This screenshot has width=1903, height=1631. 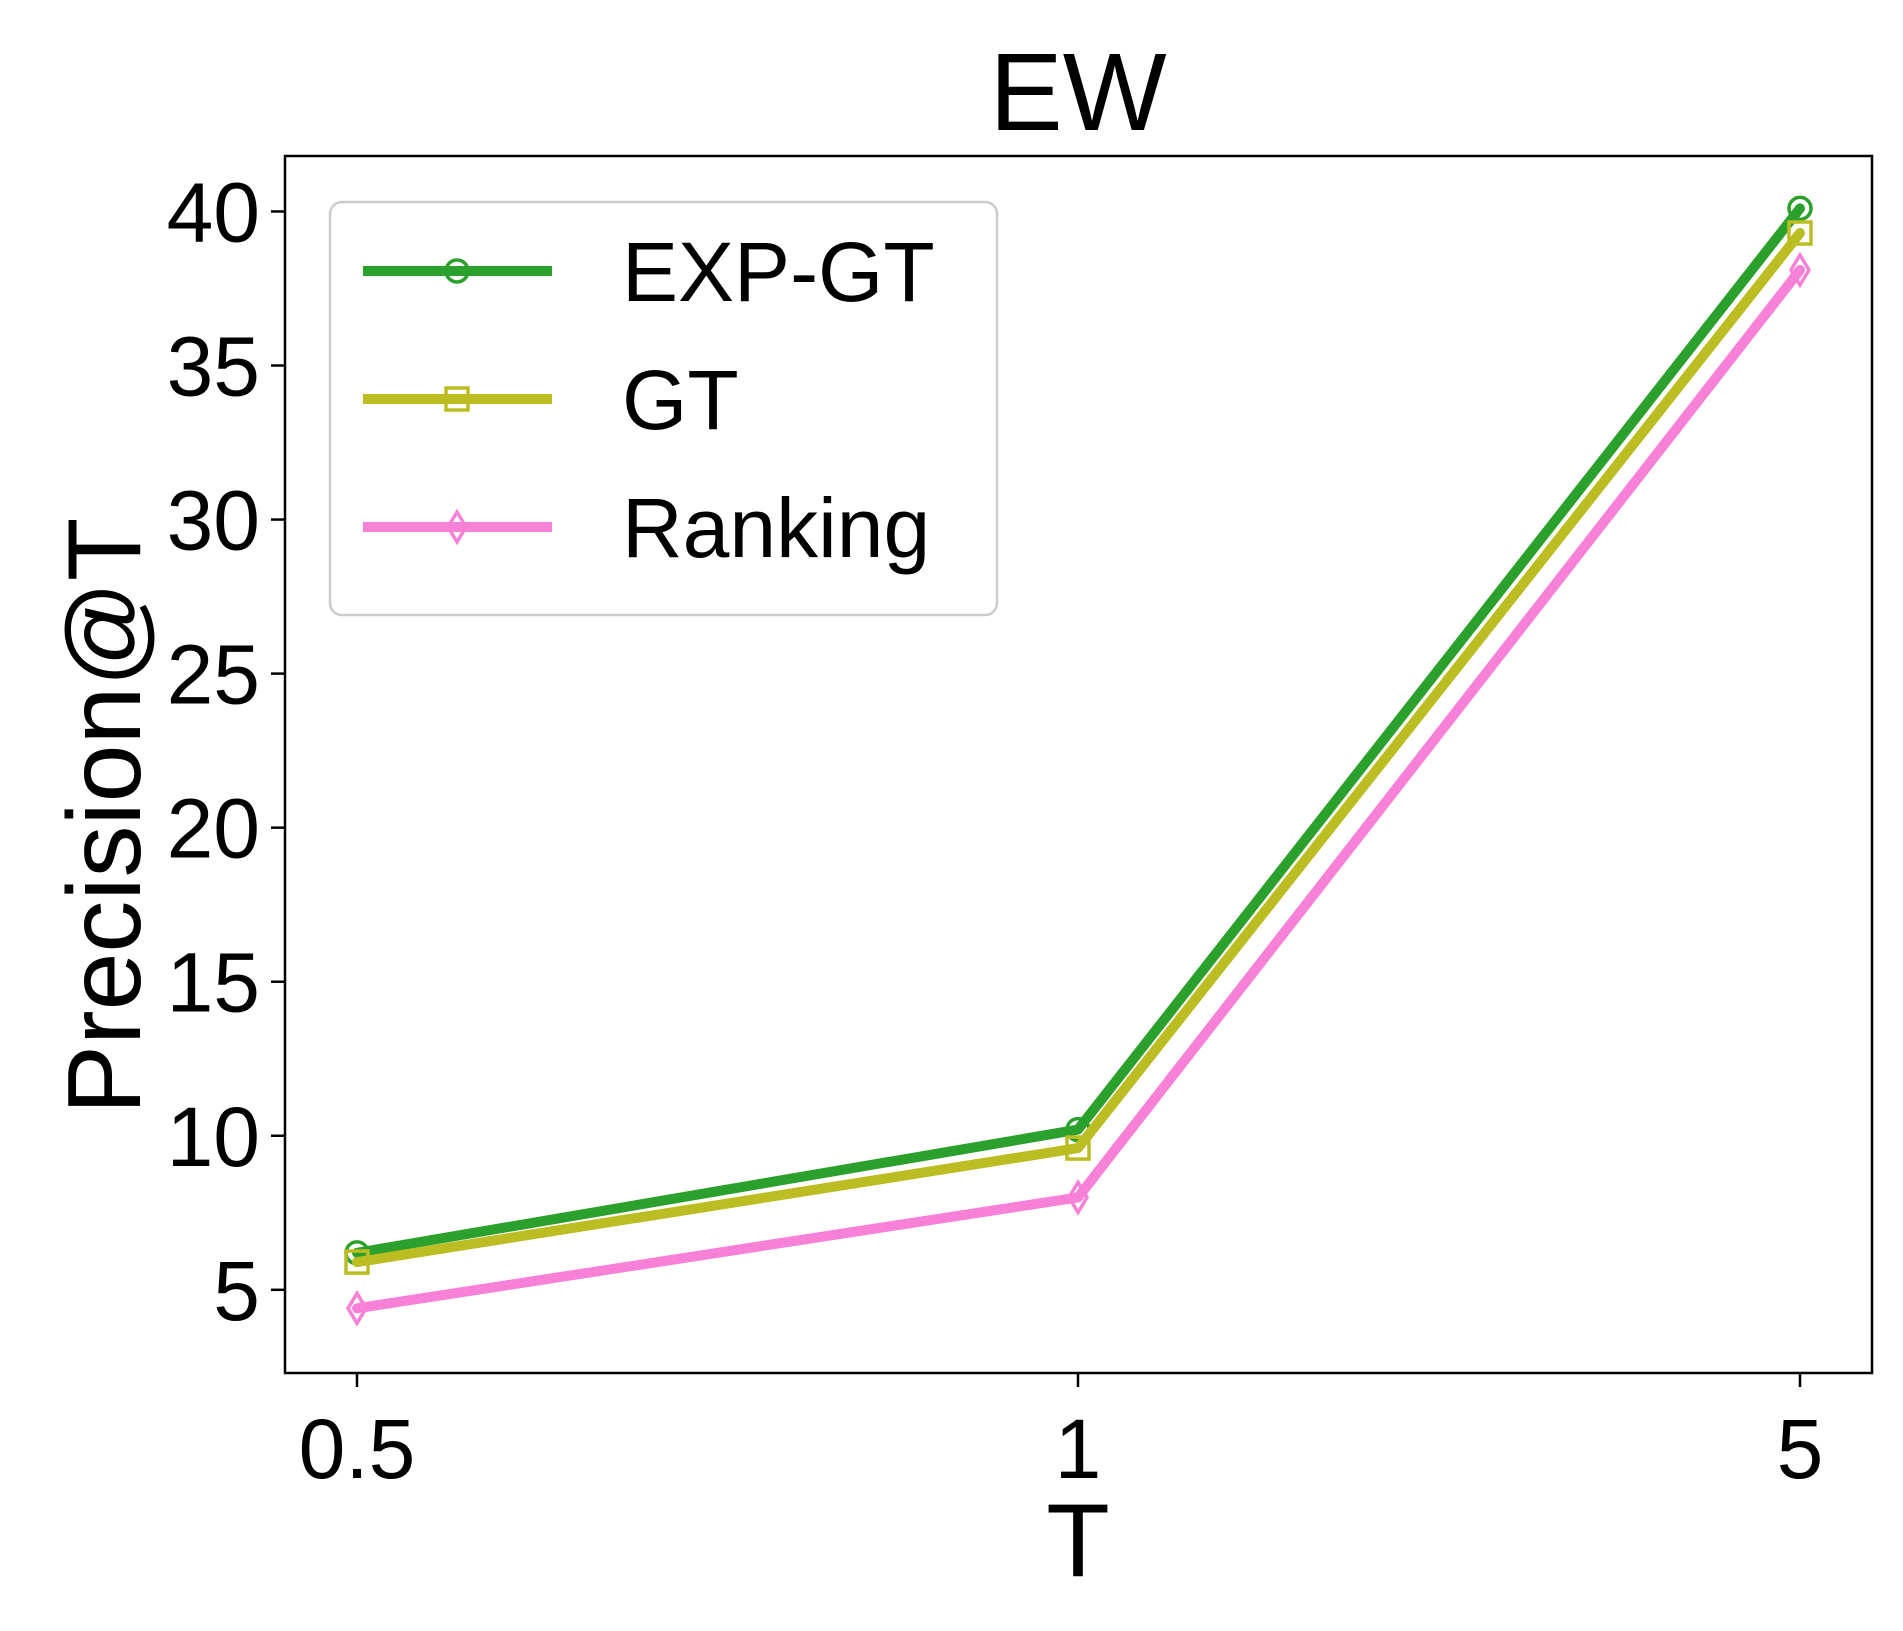 What do you see at coordinates (776, 528) in the screenshot?
I see `legend-label: Ranking` at bounding box center [776, 528].